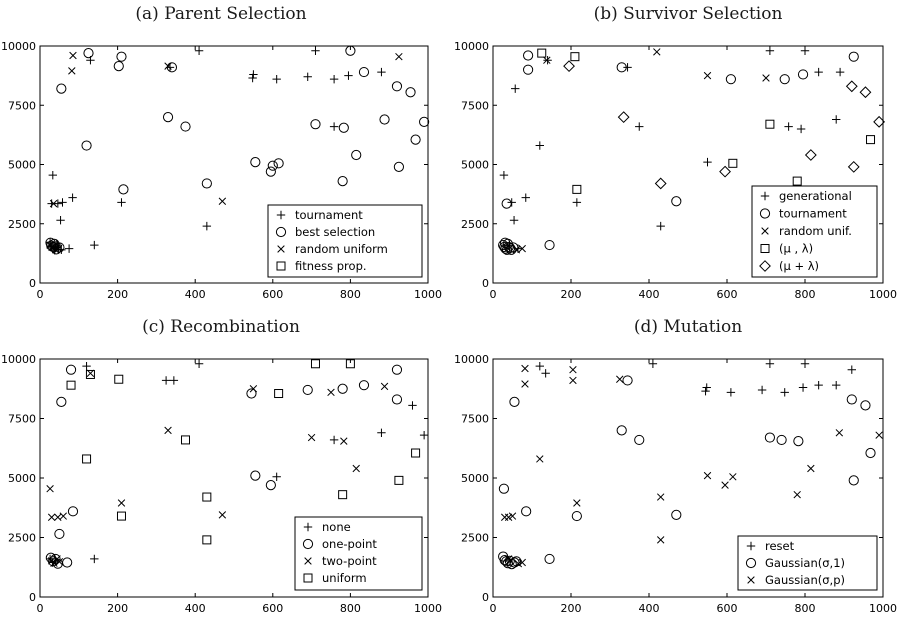 This screenshot has width=902, height=617. What do you see at coordinates (243, 452) in the screenshot?
I see `series-square` at bounding box center [243, 452].